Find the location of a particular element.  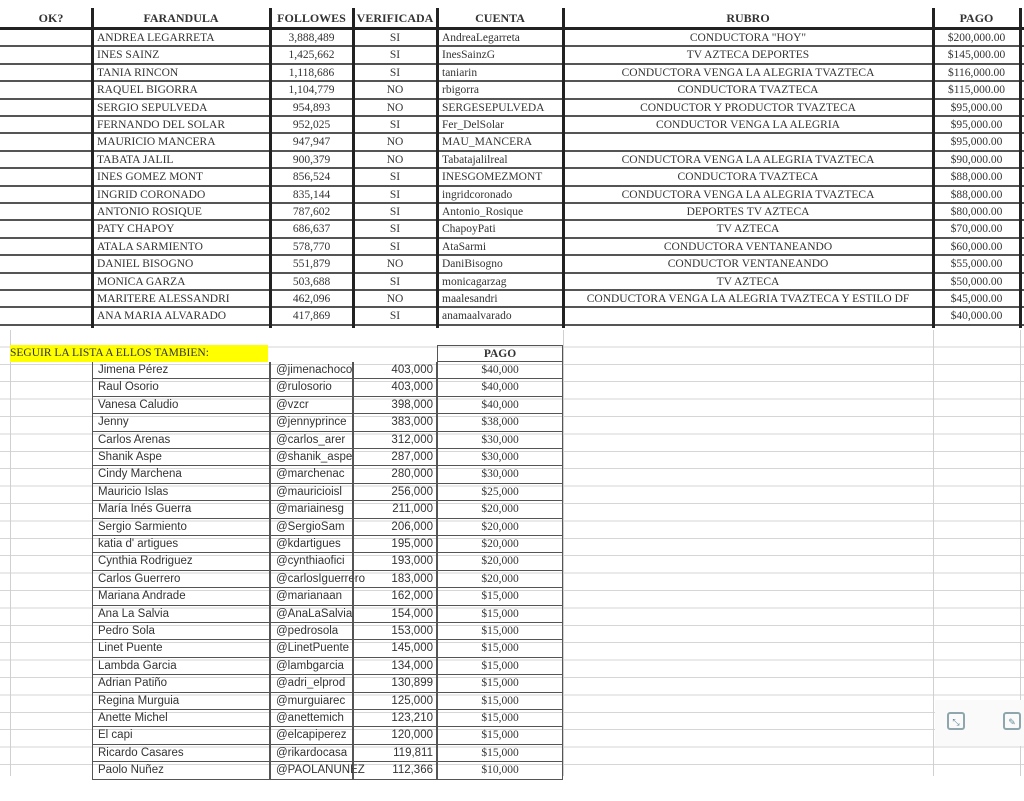

account-cell: InesSainzG is located at coordinates (469, 55).